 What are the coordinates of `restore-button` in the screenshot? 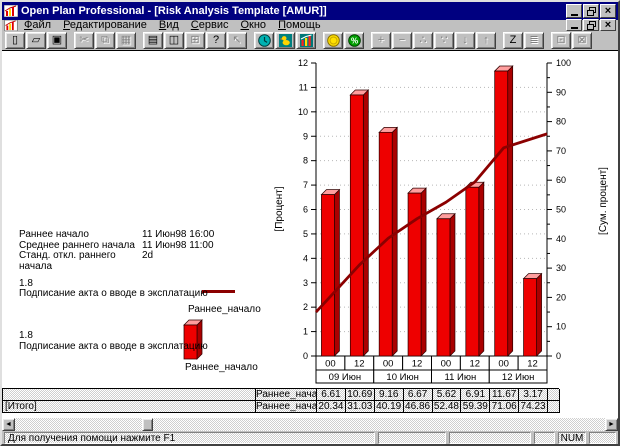 It's located at (591, 11).